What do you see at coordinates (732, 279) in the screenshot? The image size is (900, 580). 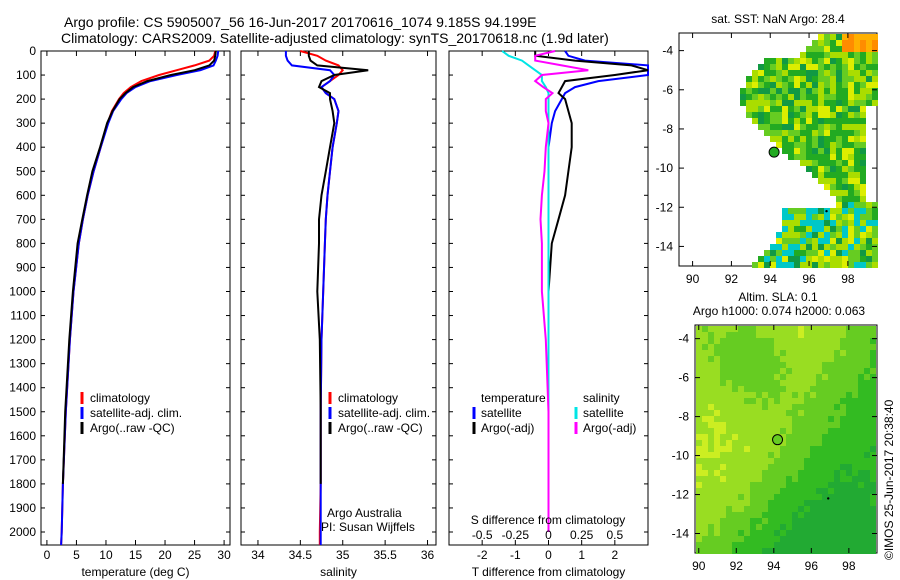 I see `x-tick-label: 92` at bounding box center [732, 279].